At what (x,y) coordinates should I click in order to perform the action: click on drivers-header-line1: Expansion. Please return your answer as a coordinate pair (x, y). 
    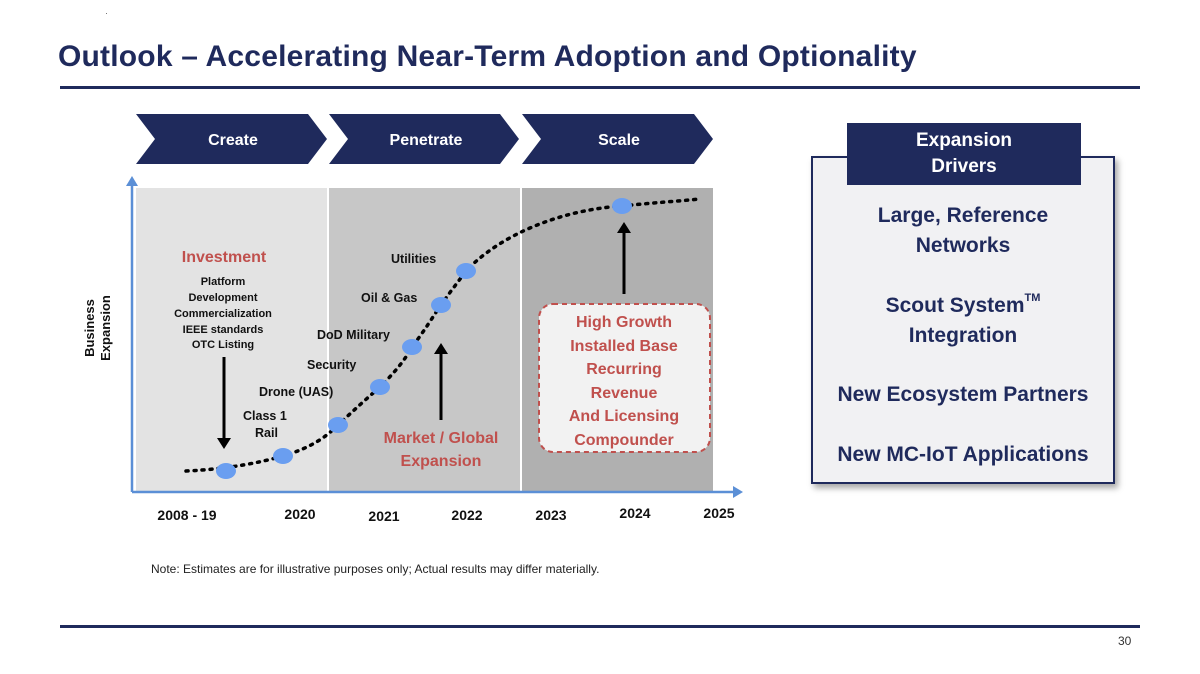
    Looking at the image, I should click on (964, 140).